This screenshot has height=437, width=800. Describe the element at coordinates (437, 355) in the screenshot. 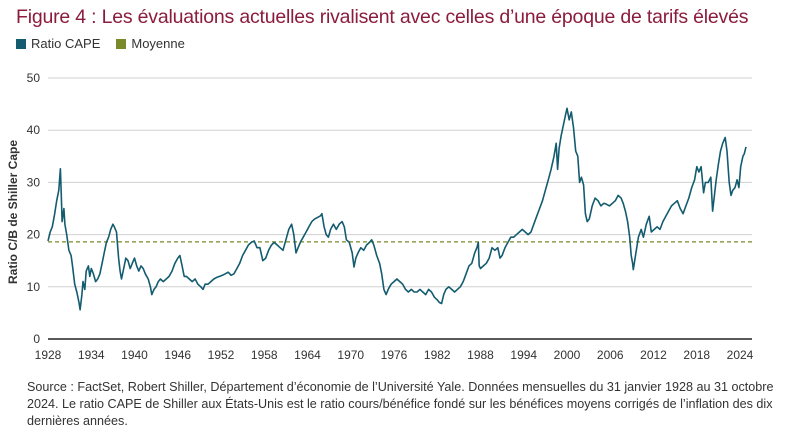

I see `x-tick-label-1982: 1982` at that location.